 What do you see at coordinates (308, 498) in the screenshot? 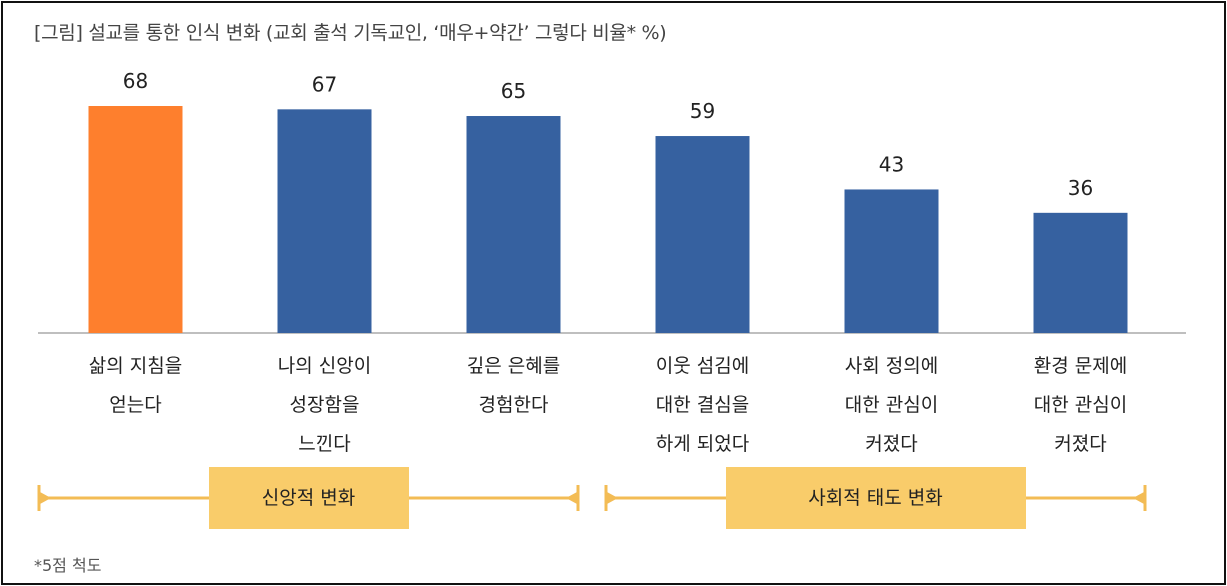
I see `group-label-1: 신앙적 변화` at bounding box center [308, 498].